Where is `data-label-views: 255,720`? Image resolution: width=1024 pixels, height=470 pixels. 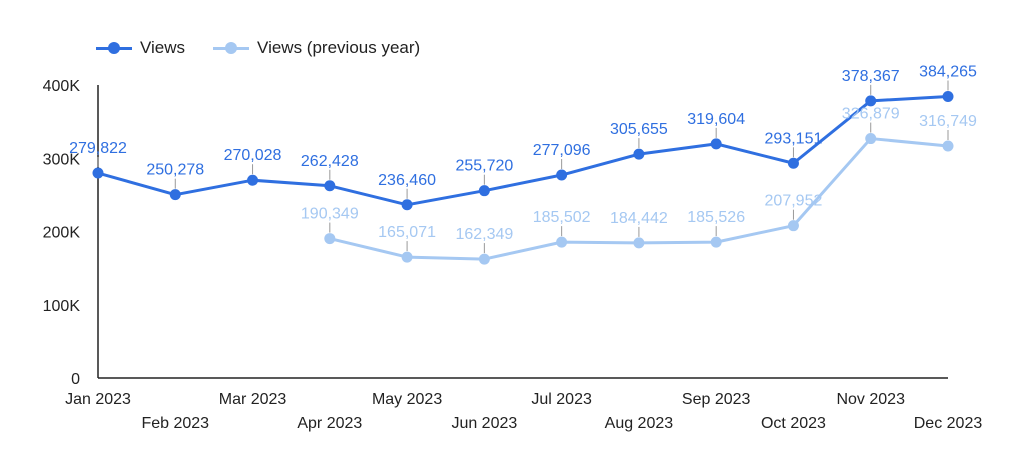
data-label-views: 255,720 is located at coordinates (484, 166).